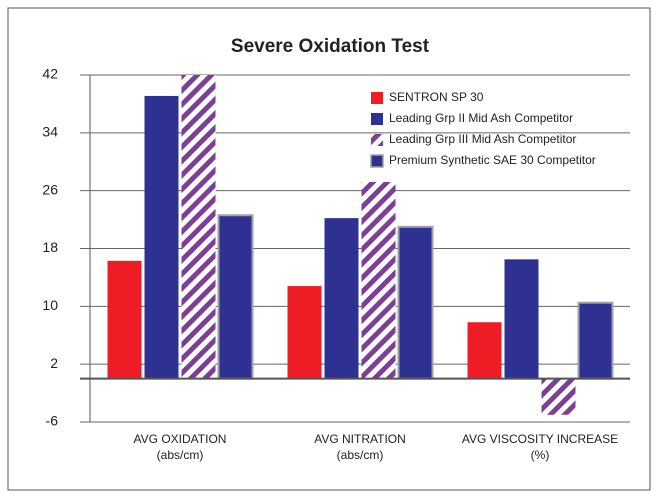  I want to click on x-tick-label: AVG OXIDATION, so click(180, 439).